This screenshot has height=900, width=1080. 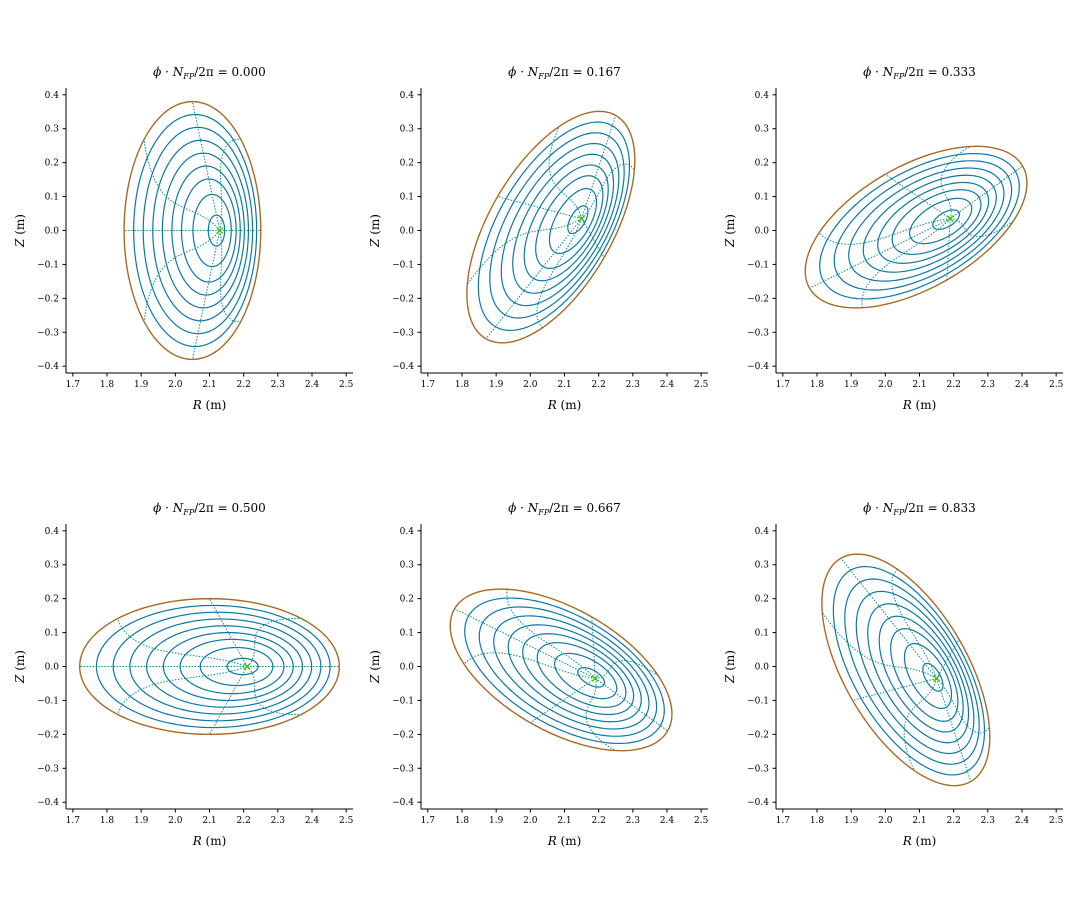 What do you see at coordinates (564, 509) in the screenshot?
I see `subplot-title: ϕ · NFP/2π = 0.667` at bounding box center [564, 509].